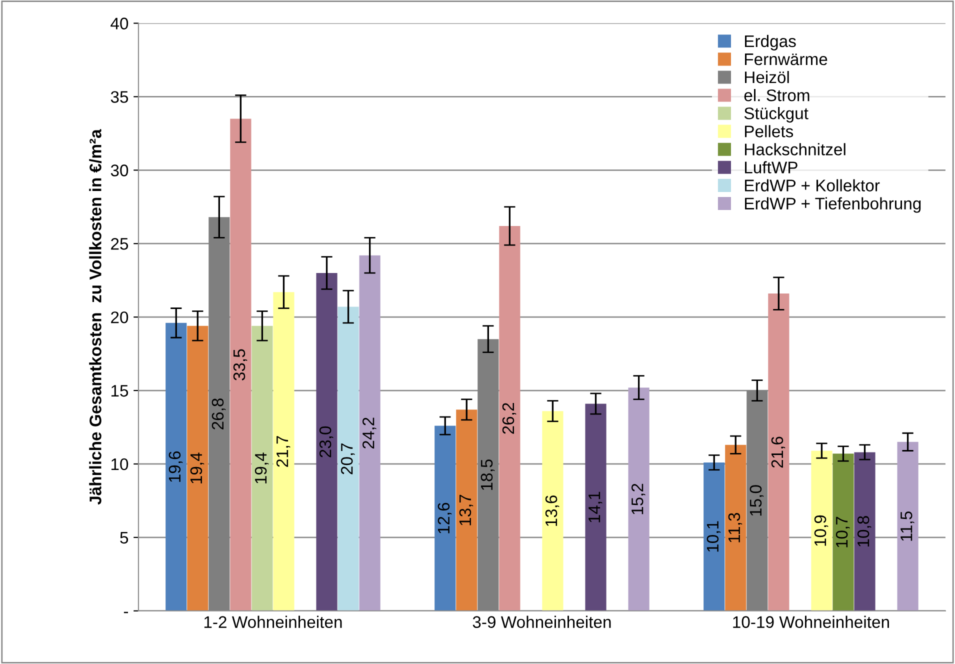 The image size is (955, 664). What do you see at coordinates (811, 622) in the screenshot?
I see `x-tick-label: 10-19 Wohneinheiten` at bounding box center [811, 622].